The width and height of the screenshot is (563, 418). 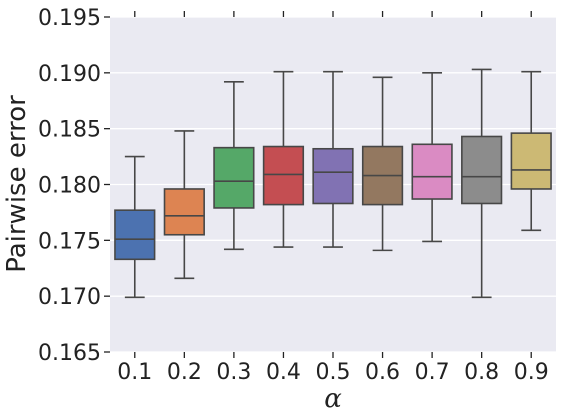 What do you see at coordinates (233, 372) in the screenshot?
I see `x-tick-label: 0.3` at bounding box center [233, 372].